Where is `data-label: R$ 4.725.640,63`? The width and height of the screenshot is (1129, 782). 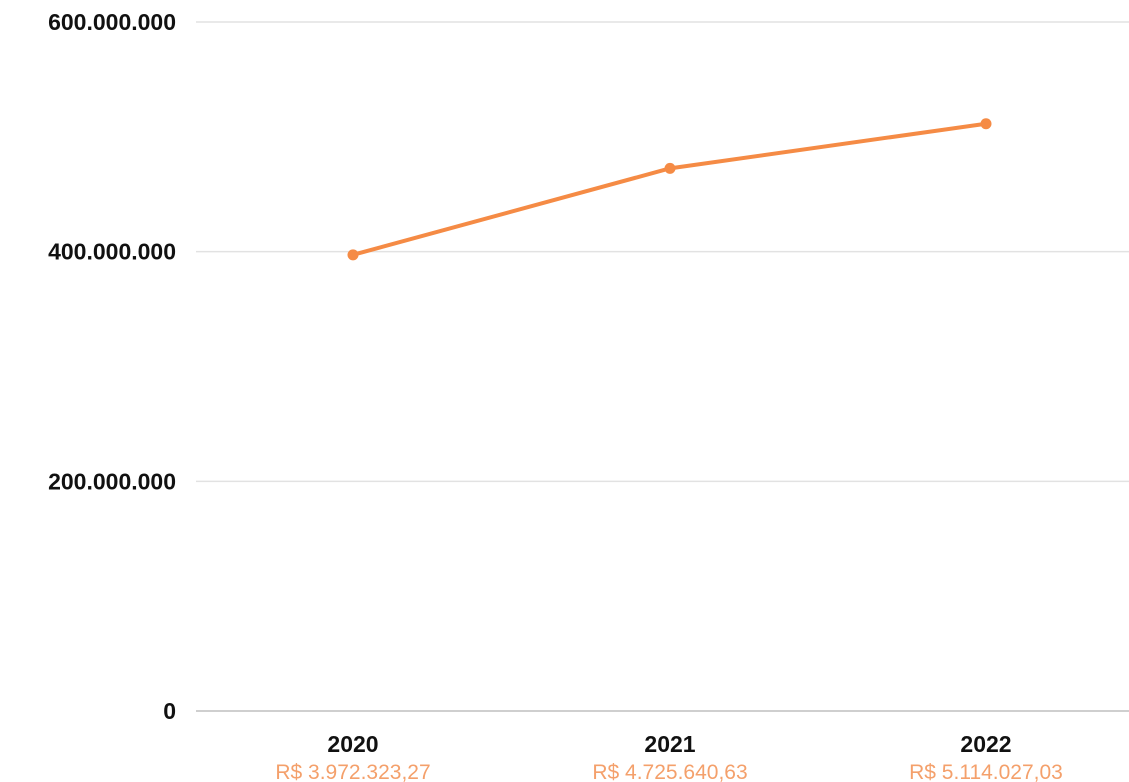
data-label: R$ 4.725.640,63 is located at coordinates (669, 771).